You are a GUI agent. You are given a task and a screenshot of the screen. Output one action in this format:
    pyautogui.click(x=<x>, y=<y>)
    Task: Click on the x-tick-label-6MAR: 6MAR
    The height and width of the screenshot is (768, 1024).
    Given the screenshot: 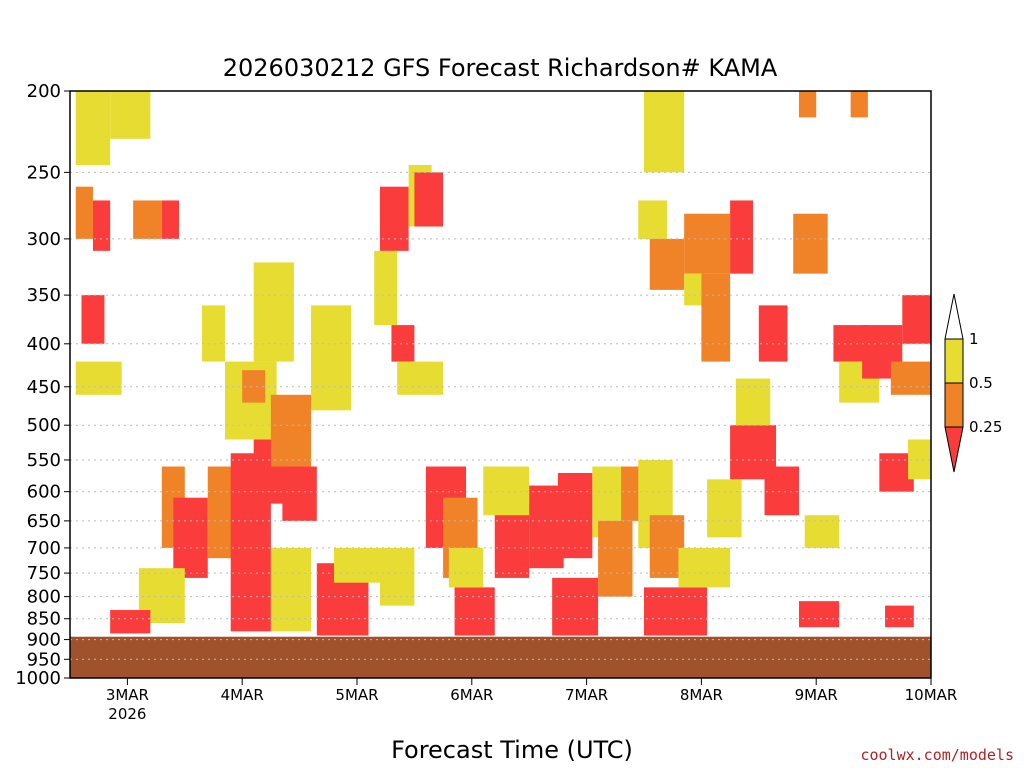 What is the action you would take?
    pyautogui.click(x=471, y=695)
    